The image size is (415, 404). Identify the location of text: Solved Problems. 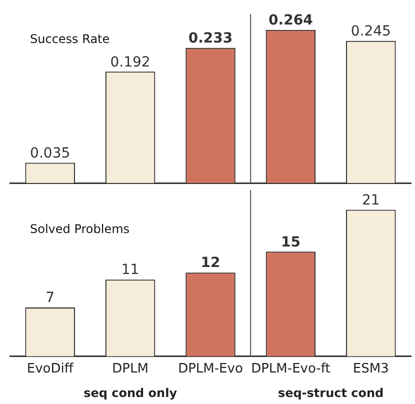
(80, 229).